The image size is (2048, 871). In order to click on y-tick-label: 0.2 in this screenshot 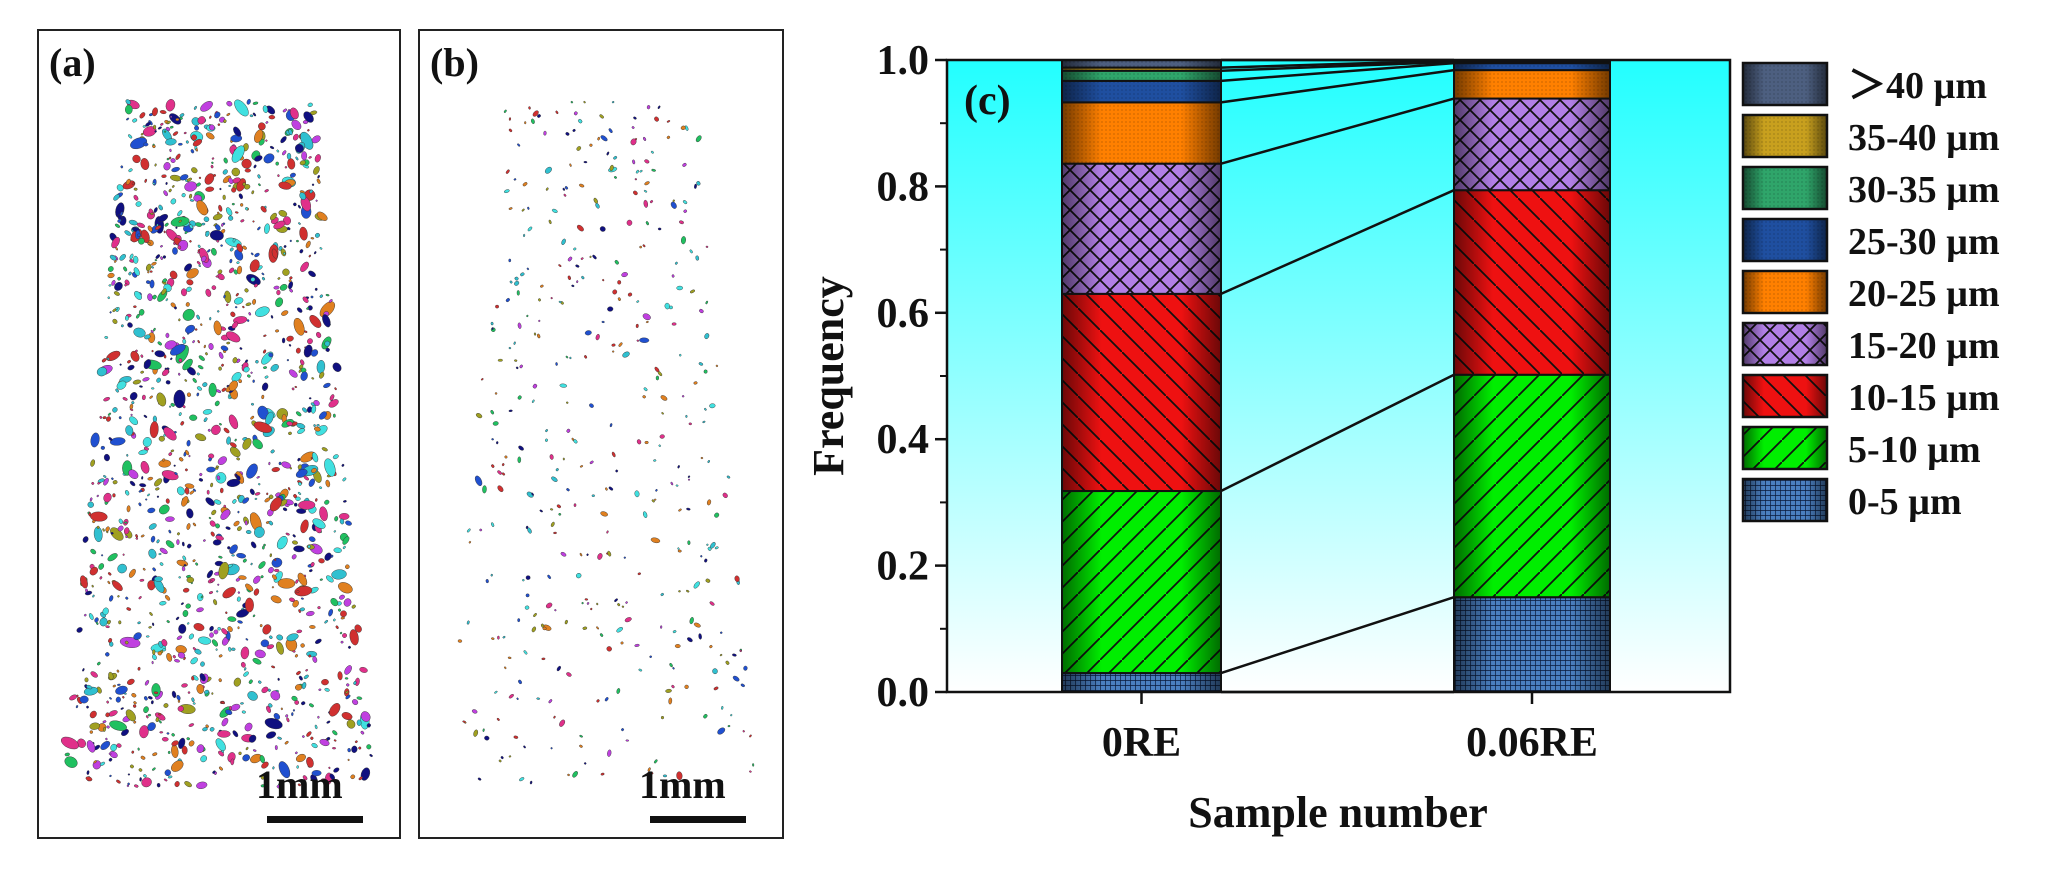, I will do `click(903, 567)`.